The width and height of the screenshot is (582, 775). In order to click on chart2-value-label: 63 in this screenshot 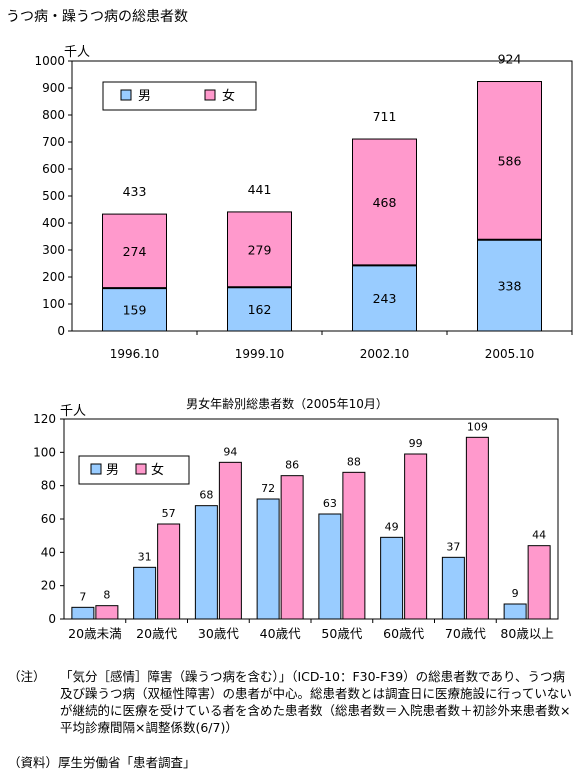, I will do `click(330, 503)`.